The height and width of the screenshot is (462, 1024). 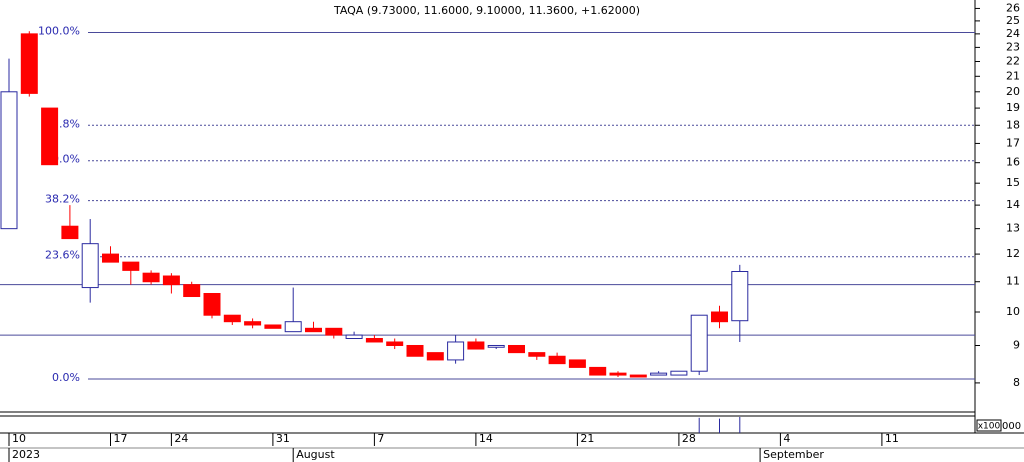 I want to click on y-tick-label: 14, so click(x=1013, y=204).